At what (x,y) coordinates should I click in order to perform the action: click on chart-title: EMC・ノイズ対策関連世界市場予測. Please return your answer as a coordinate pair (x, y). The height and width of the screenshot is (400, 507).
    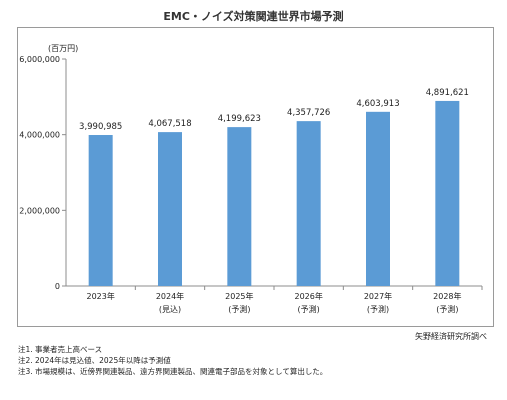
    Looking at the image, I should click on (253, 16).